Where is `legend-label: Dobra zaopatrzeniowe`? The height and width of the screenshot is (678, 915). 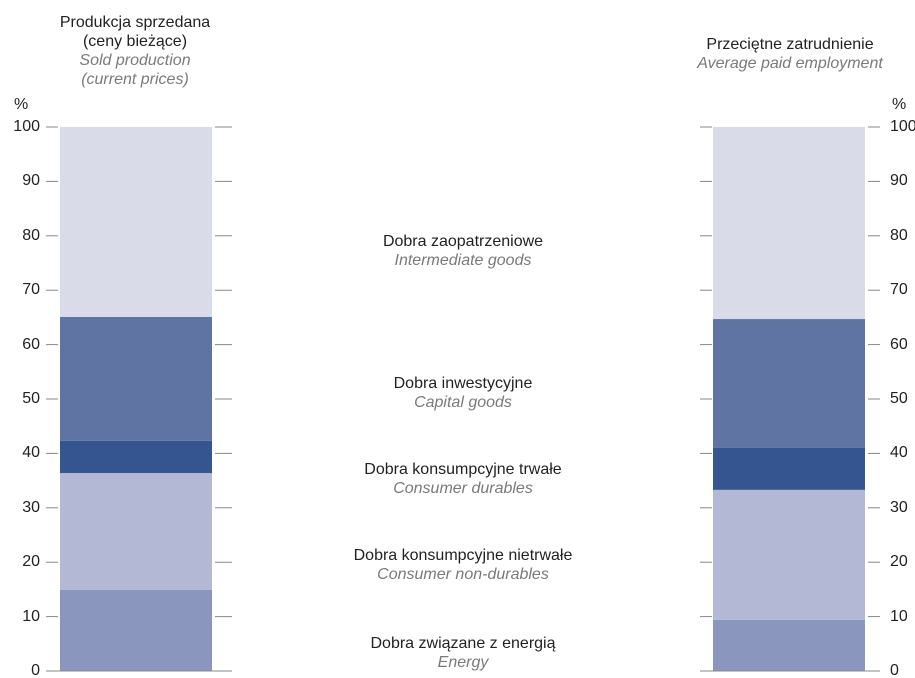 legend-label: Dobra zaopatrzeniowe is located at coordinates (463, 241).